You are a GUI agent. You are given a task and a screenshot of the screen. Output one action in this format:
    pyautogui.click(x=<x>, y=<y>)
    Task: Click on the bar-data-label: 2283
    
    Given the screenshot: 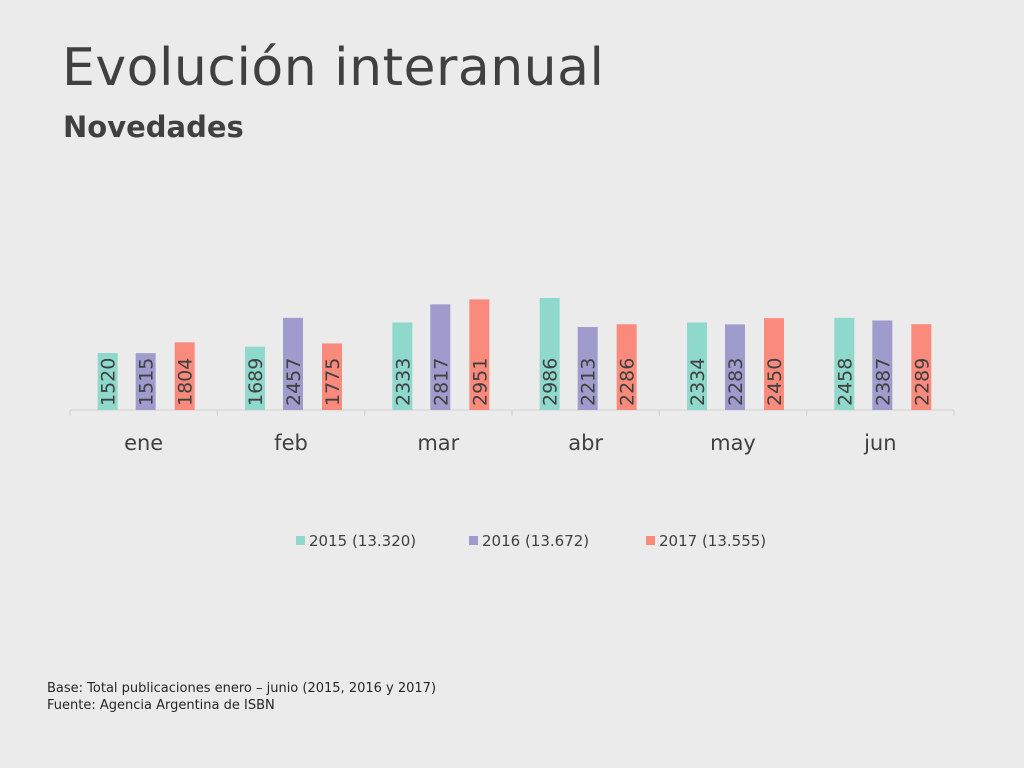 What is the action you would take?
    pyautogui.click(x=736, y=382)
    